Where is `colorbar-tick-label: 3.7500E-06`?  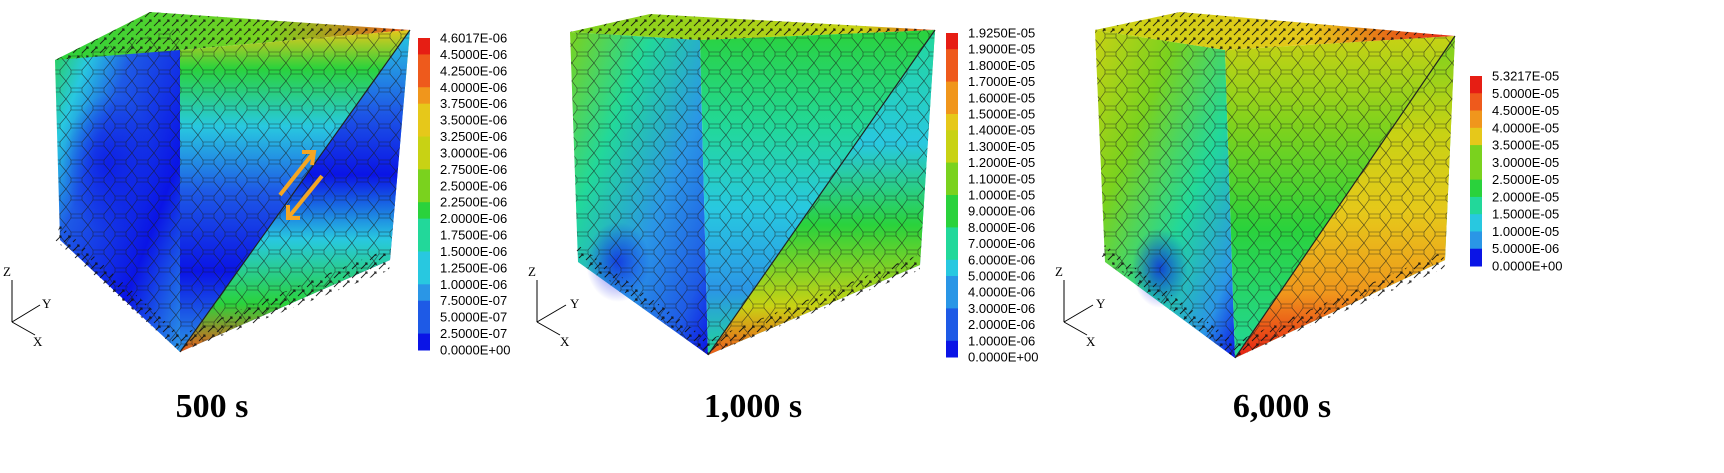 colorbar-tick-label: 3.7500E-06 is located at coordinates (473, 103).